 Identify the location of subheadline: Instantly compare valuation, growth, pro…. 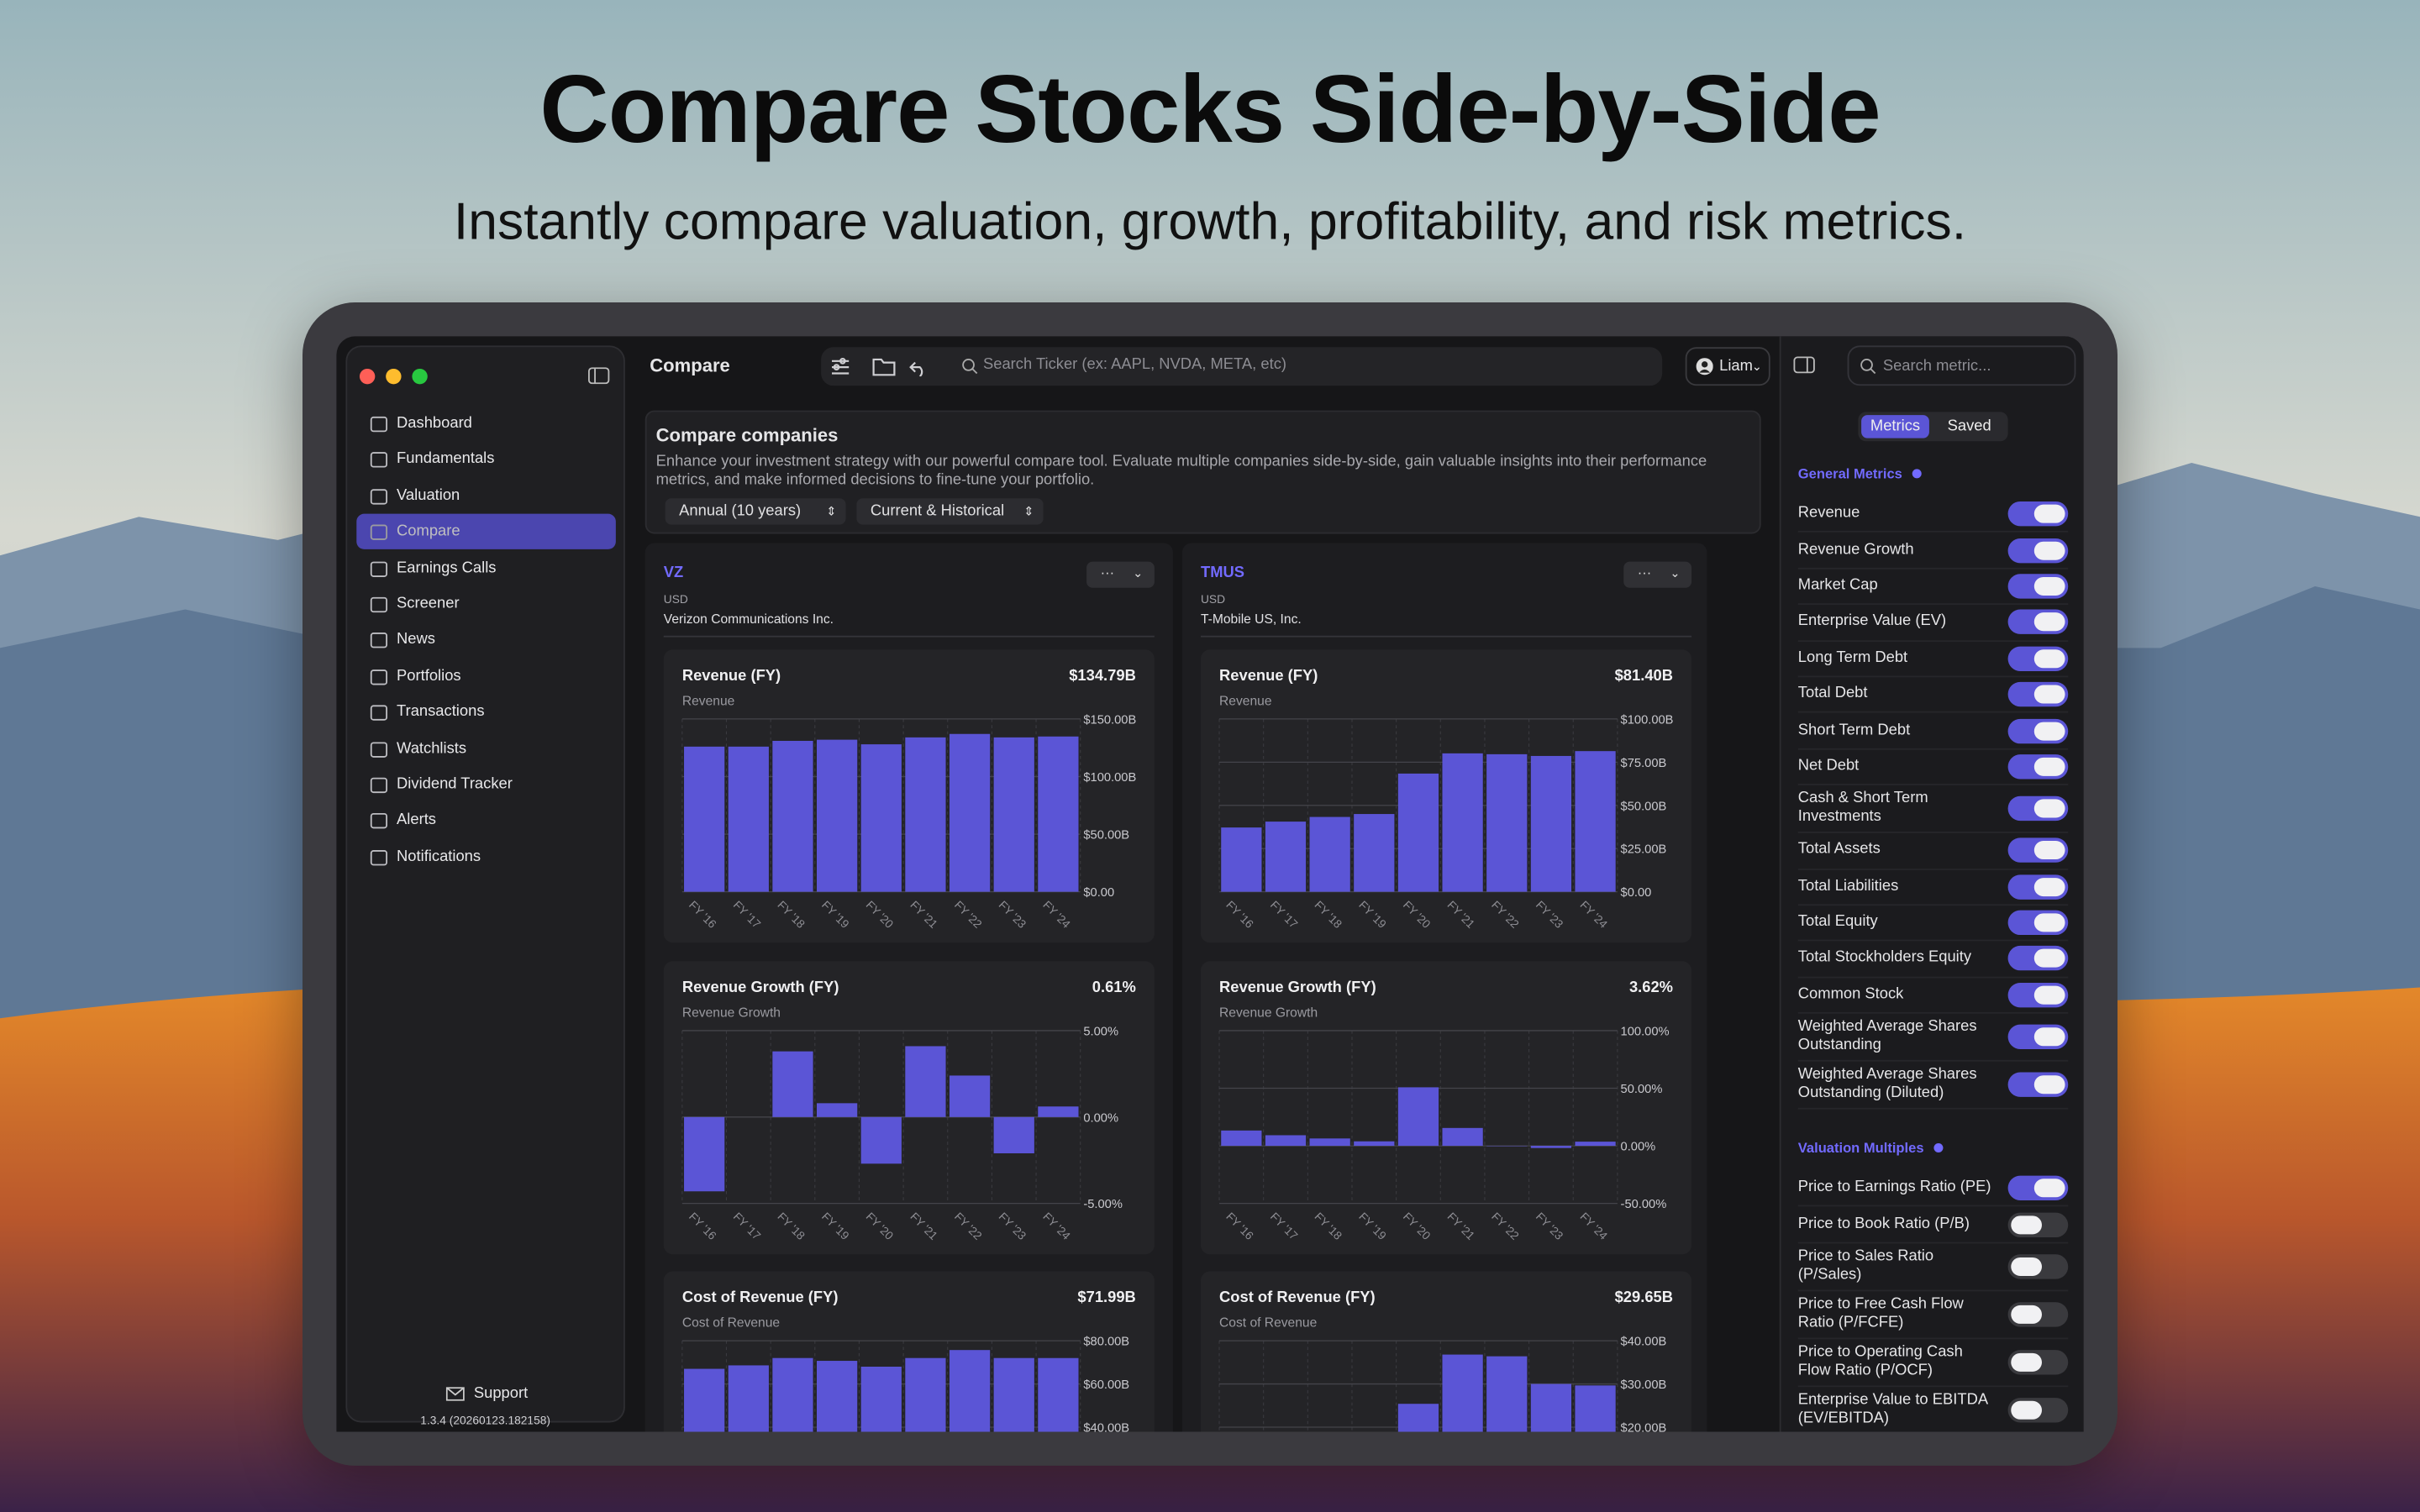
(1210, 222).